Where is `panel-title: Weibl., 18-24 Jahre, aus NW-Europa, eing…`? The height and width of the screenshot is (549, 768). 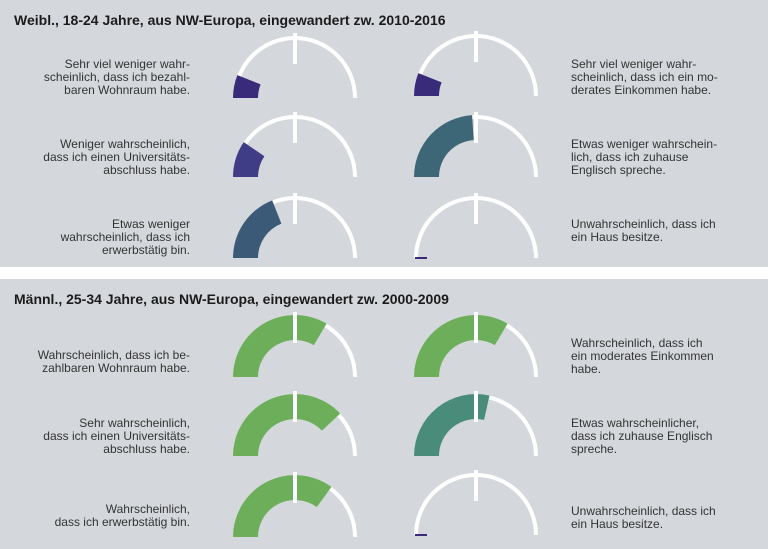 panel-title: Weibl., 18-24 Jahre, aus NW-Europa, eing… is located at coordinates (230, 20).